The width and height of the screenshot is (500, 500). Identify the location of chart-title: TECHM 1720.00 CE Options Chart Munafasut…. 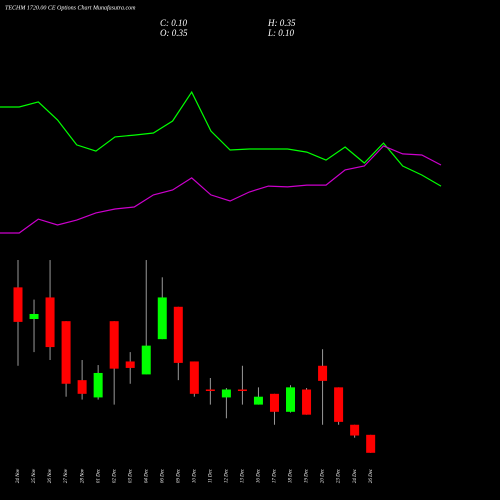
(70, 7).